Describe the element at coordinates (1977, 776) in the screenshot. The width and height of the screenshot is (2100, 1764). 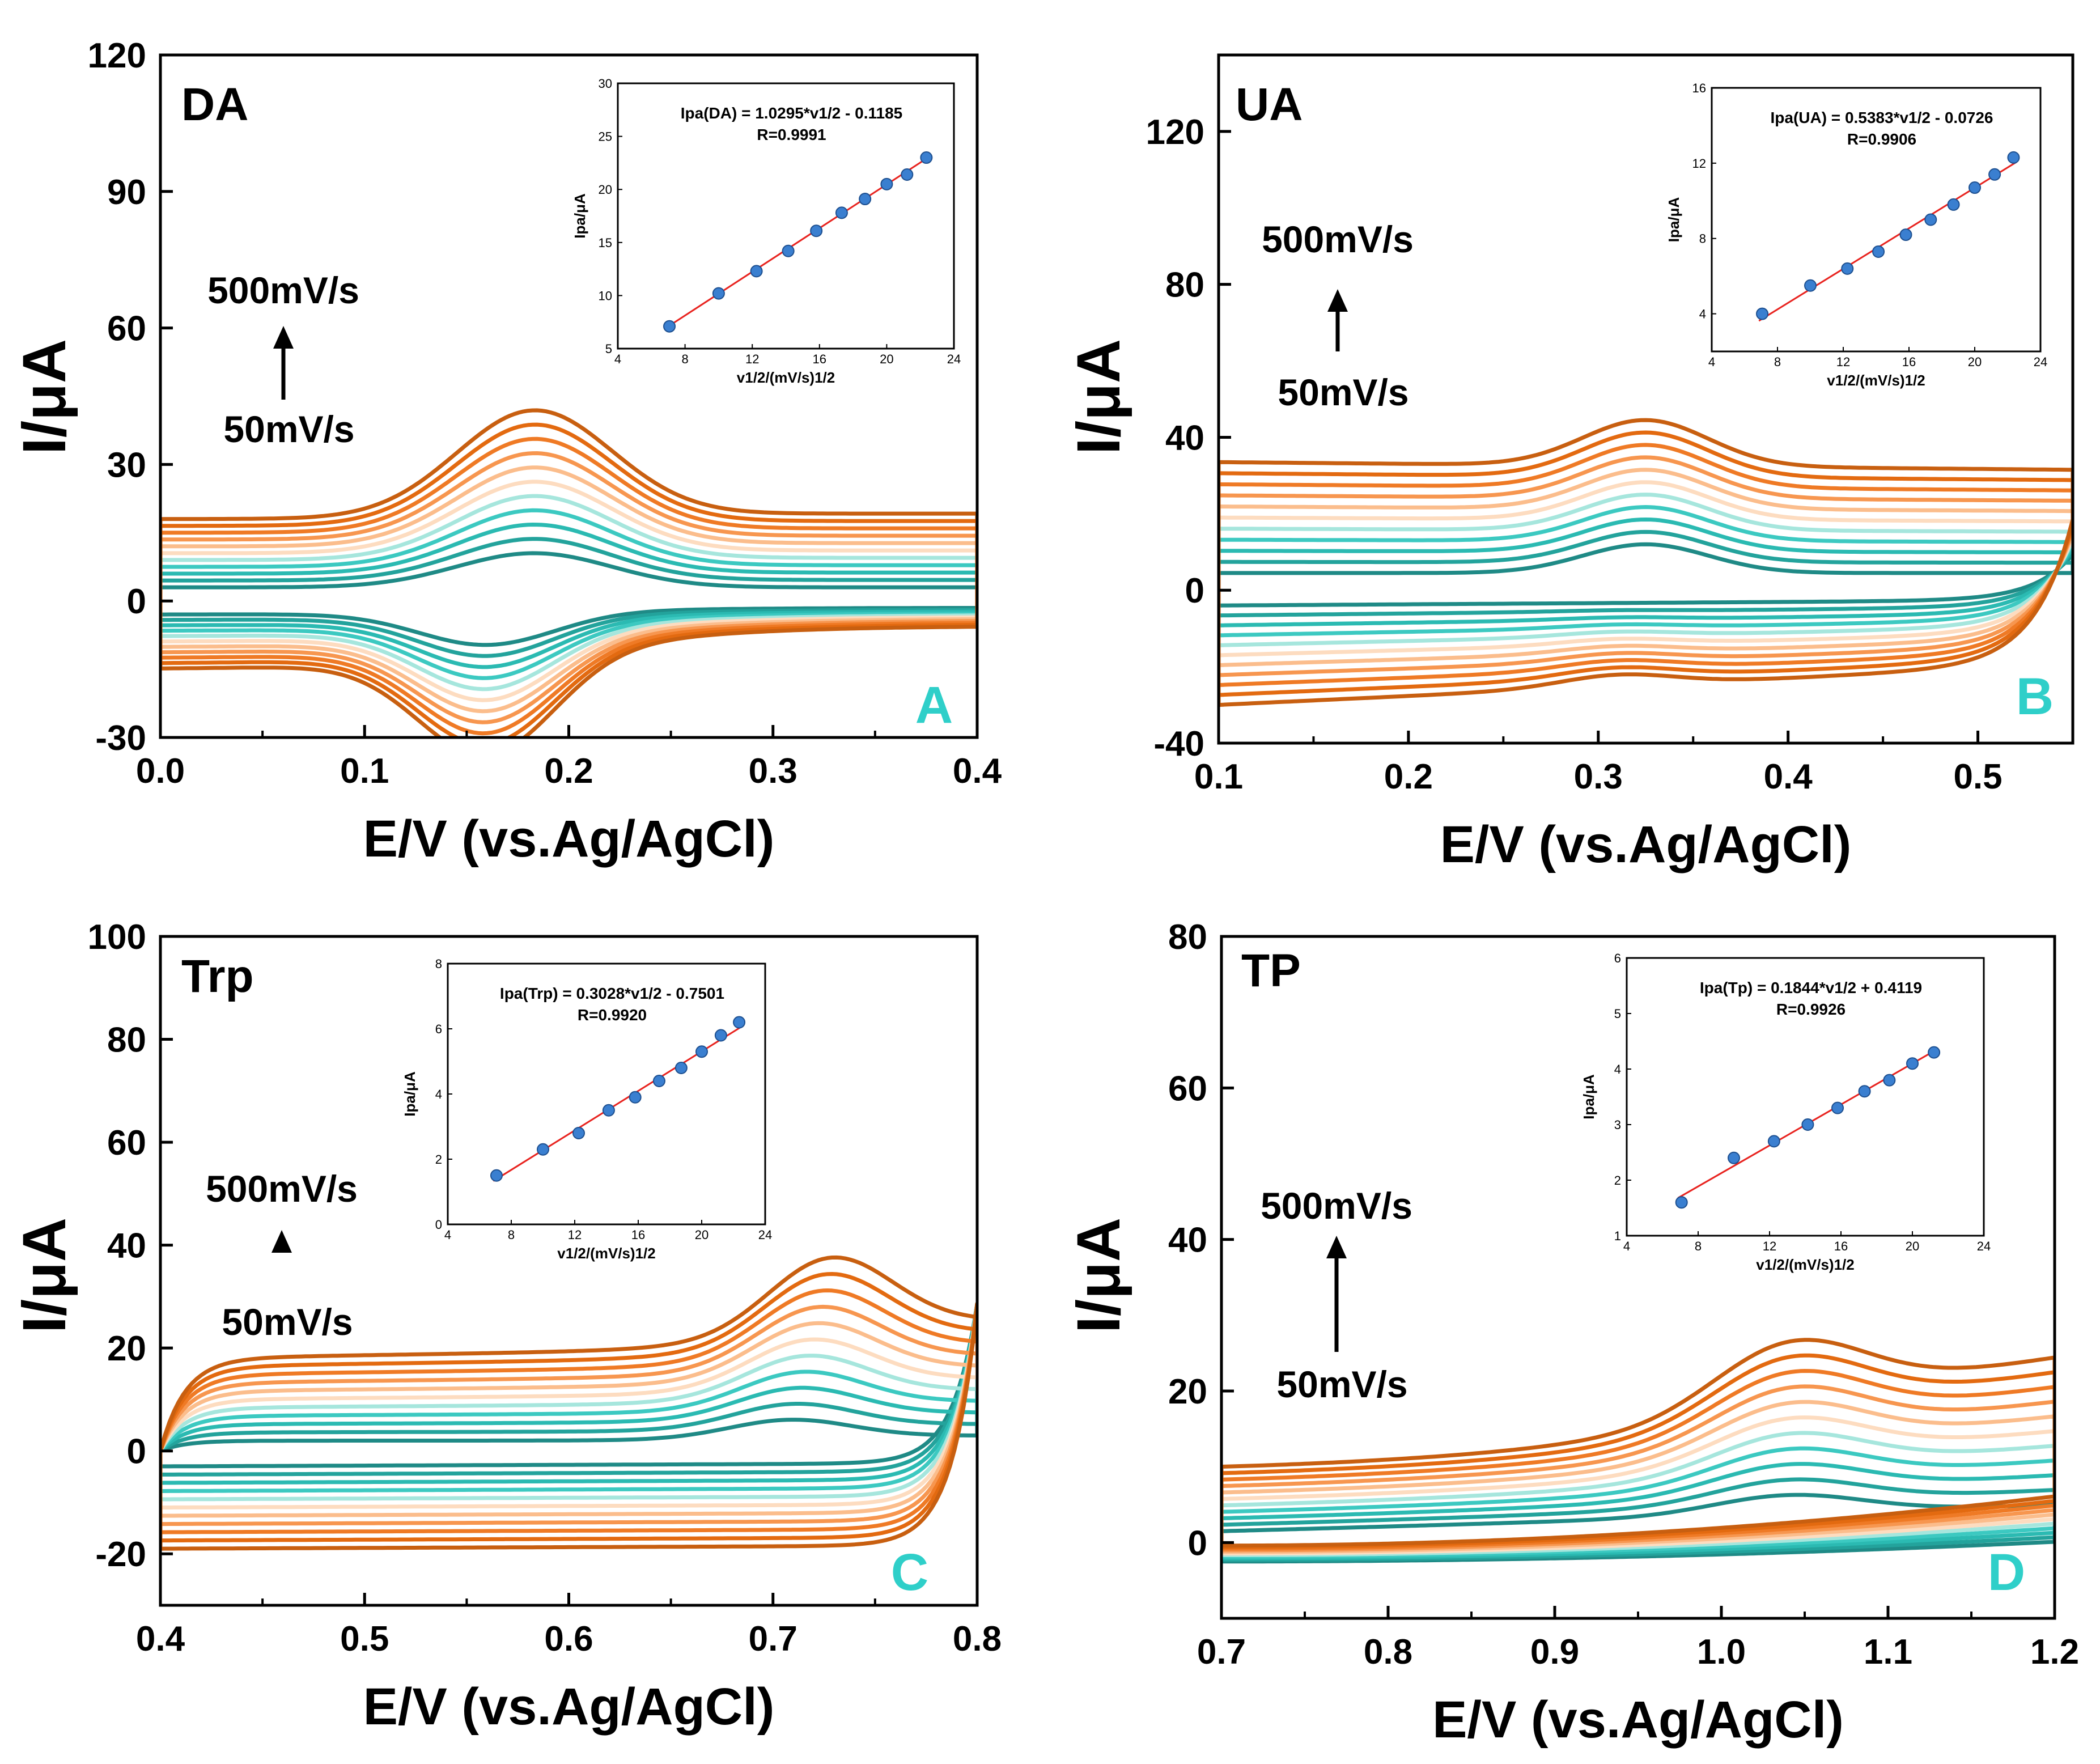
I see `x-tick-label: 0.5` at that location.